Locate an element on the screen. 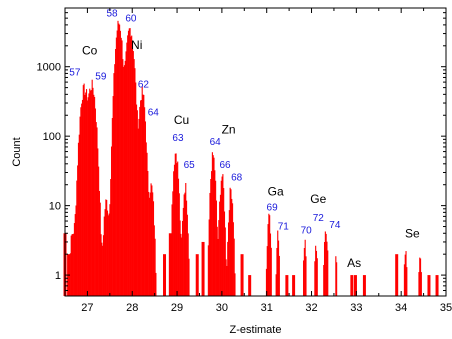 This screenshot has height=339, width=452. isotope-label: 63 is located at coordinates (178, 138).